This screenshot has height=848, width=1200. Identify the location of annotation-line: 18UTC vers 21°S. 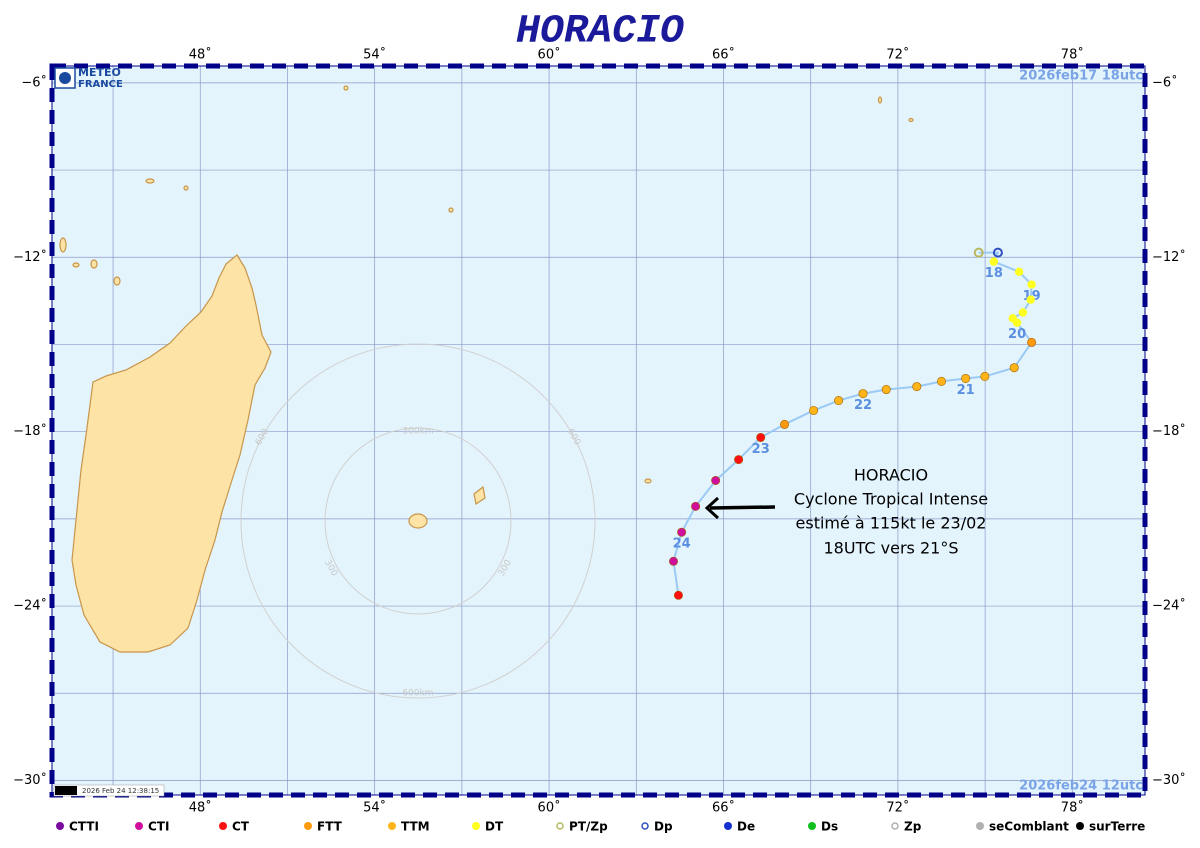
(891, 548).